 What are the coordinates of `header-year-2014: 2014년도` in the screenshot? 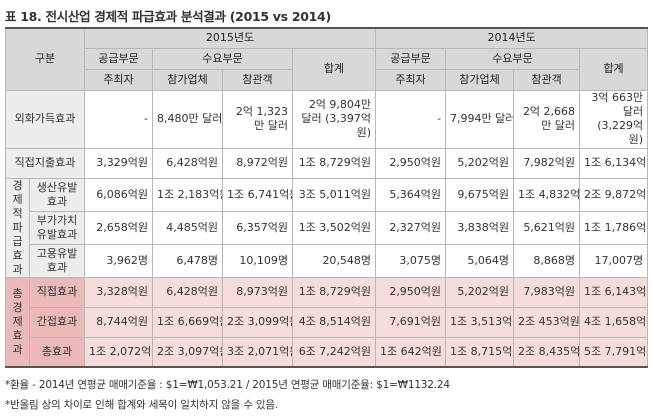 It's located at (512, 38).